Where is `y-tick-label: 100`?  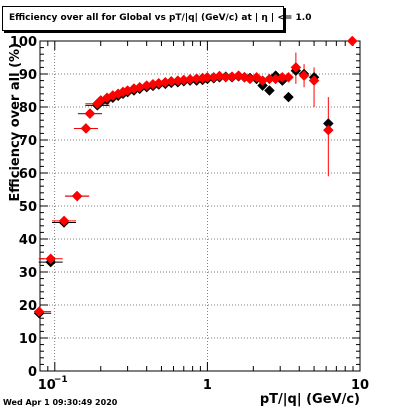
y-tick-label: 100 is located at coordinates (23, 42).